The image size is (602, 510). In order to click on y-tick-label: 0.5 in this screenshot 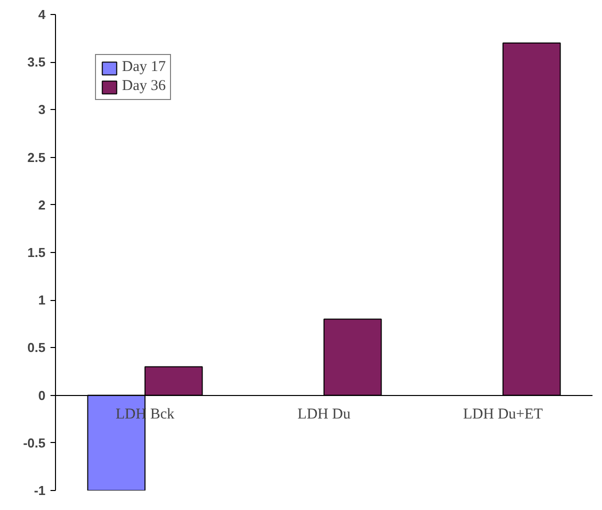, I will do `click(36, 348)`.